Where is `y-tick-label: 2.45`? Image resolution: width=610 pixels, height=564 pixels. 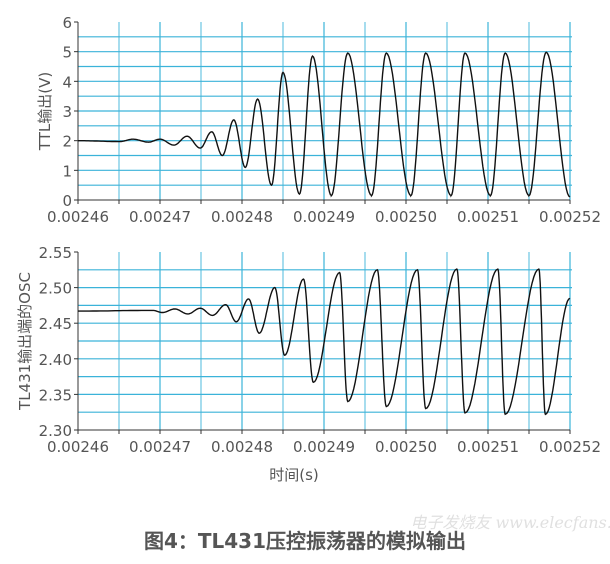
y-tick-label: 2.45 is located at coordinates (55, 324).